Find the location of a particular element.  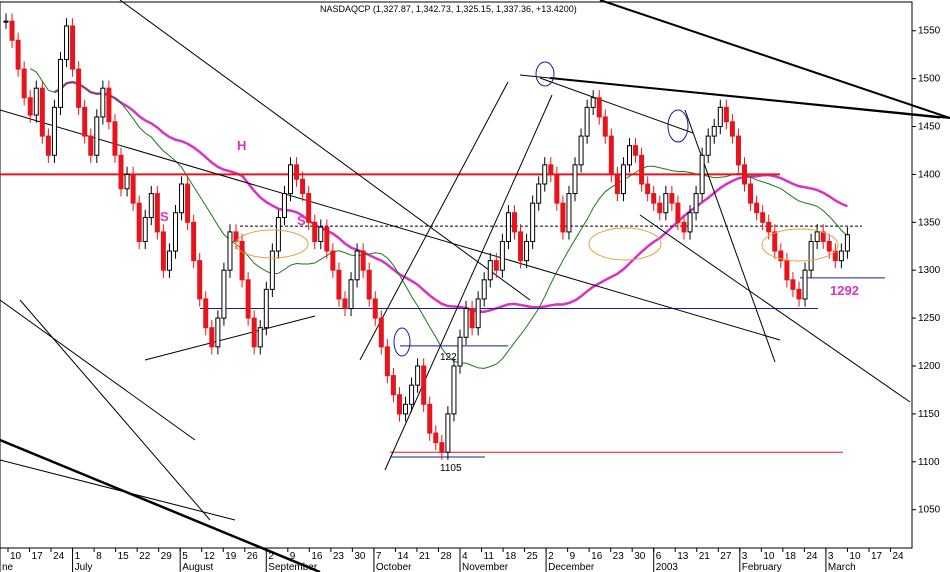

x-tick-label: 8 is located at coordinates (99, 556).